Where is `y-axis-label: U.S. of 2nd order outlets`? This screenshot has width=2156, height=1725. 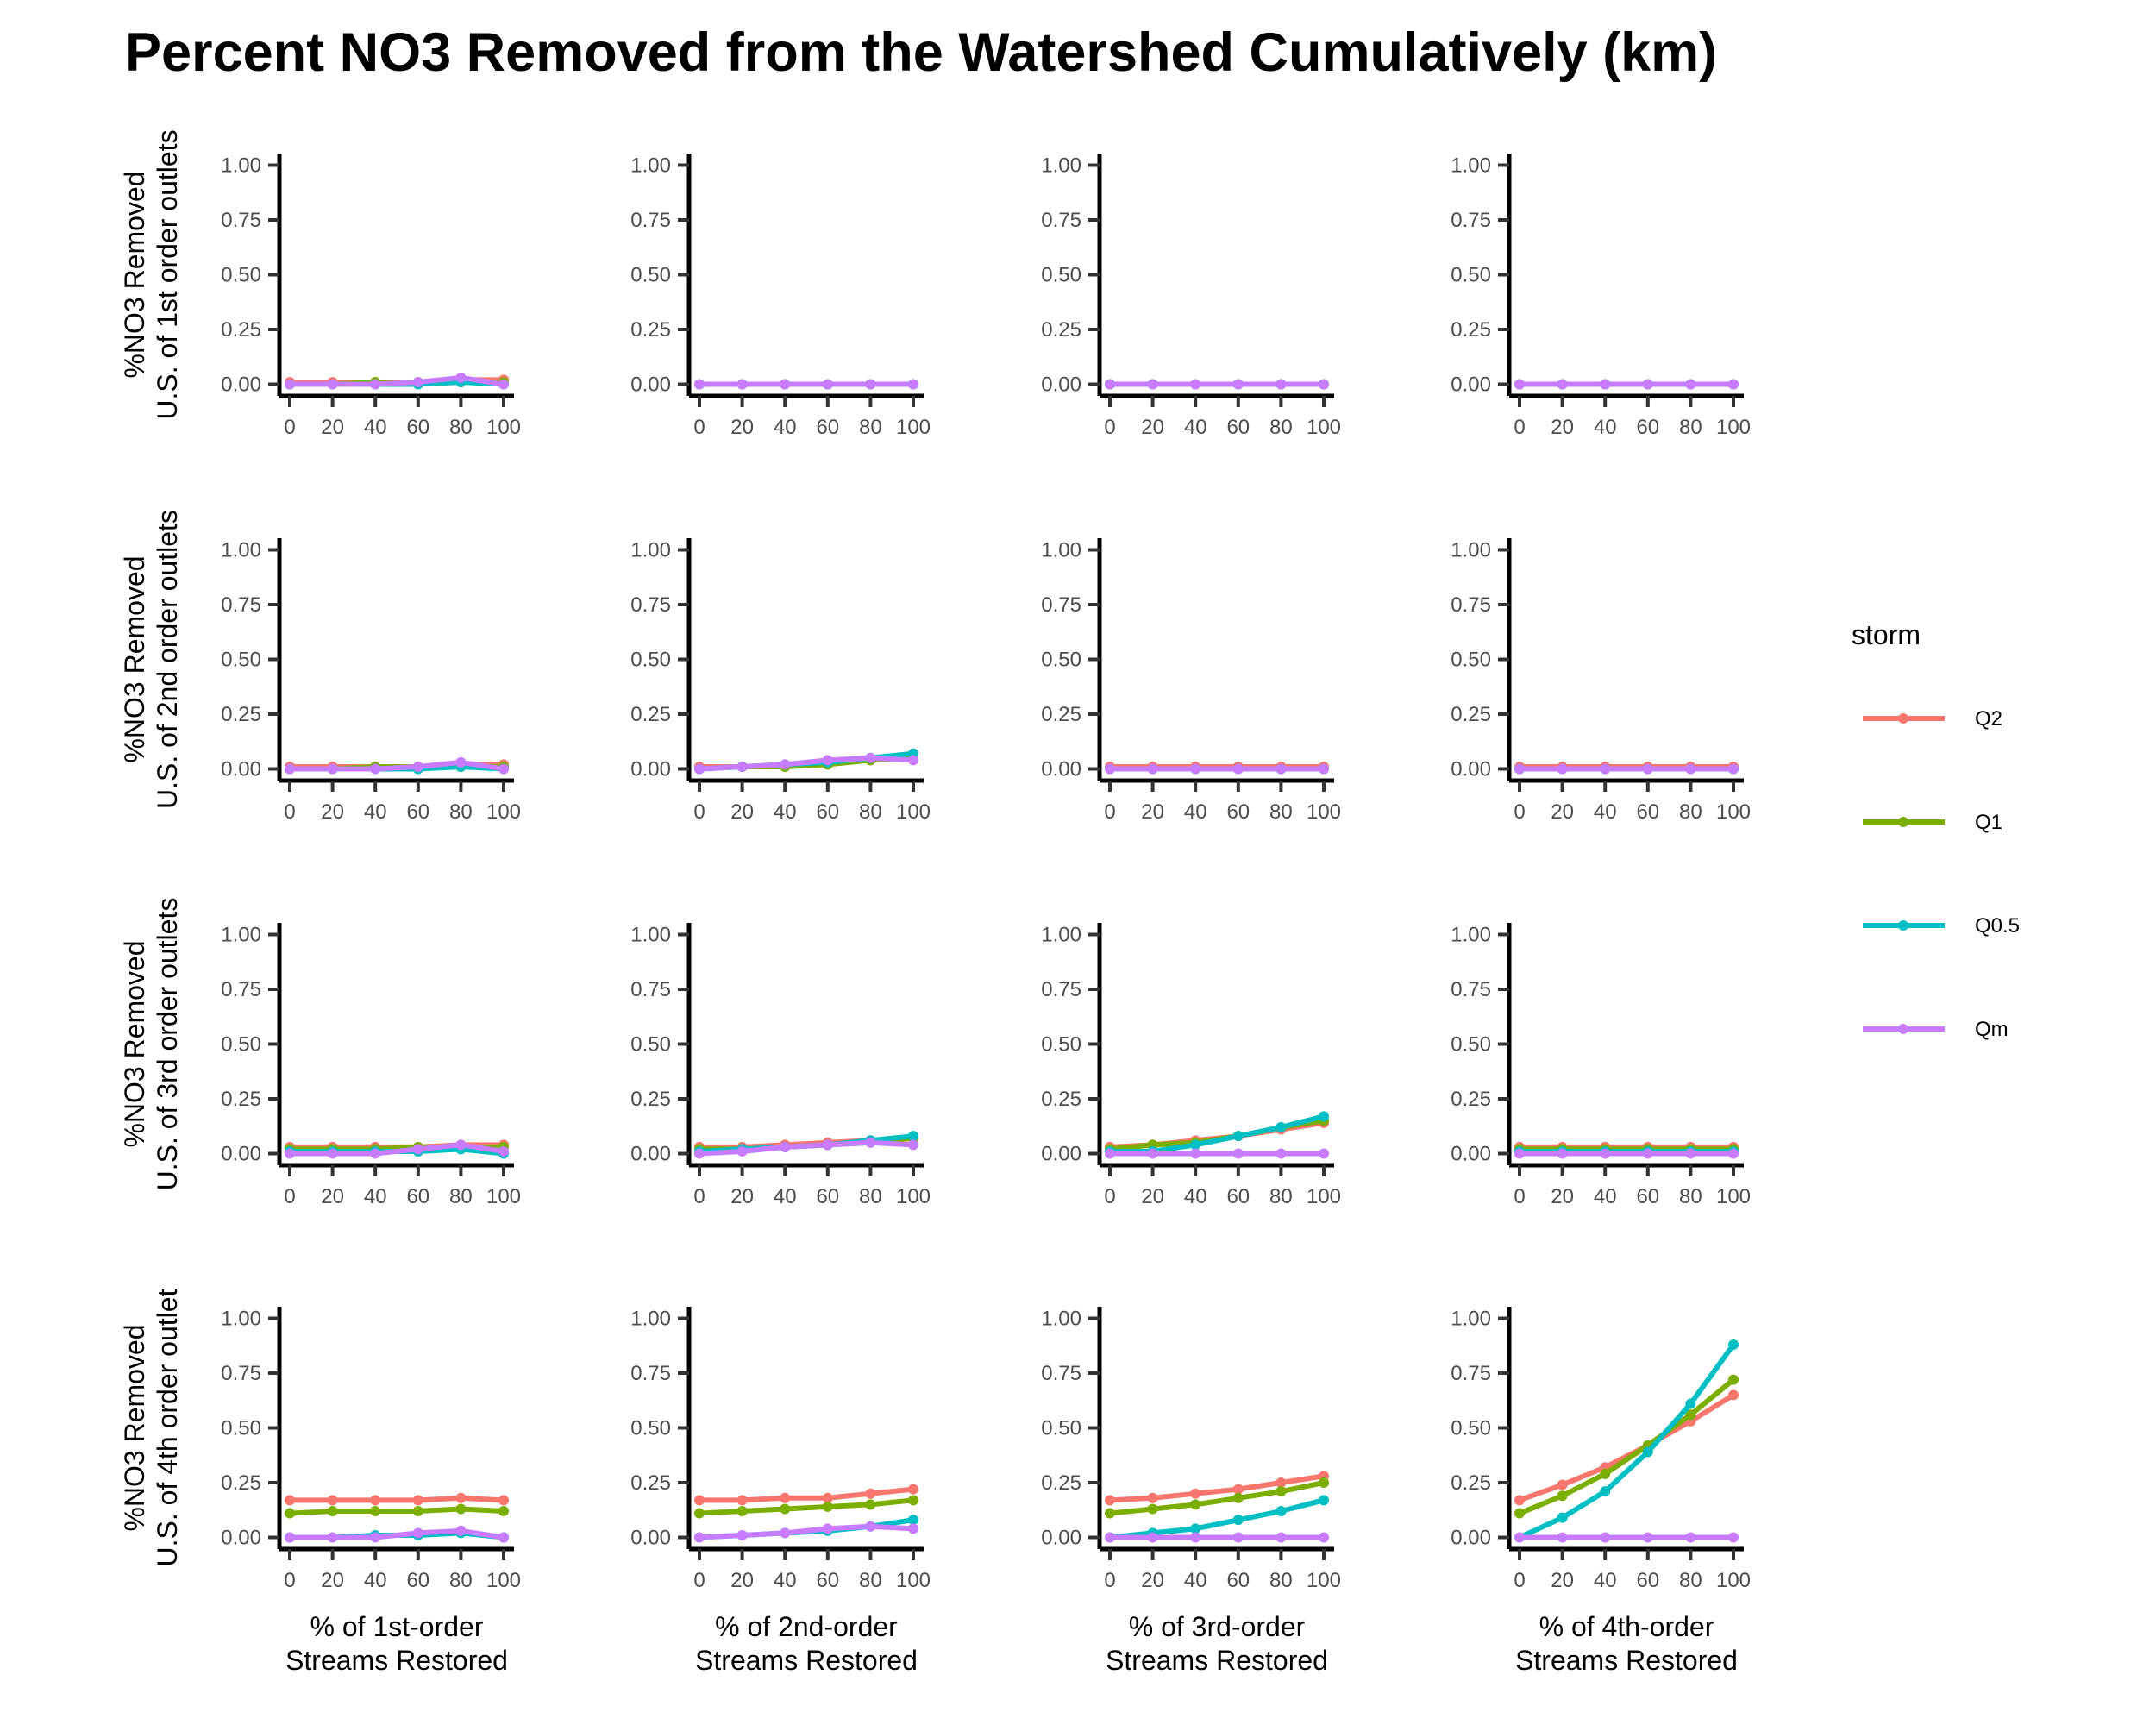 y-axis-label: U.S. of 2nd order outlets is located at coordinates (167, 660).